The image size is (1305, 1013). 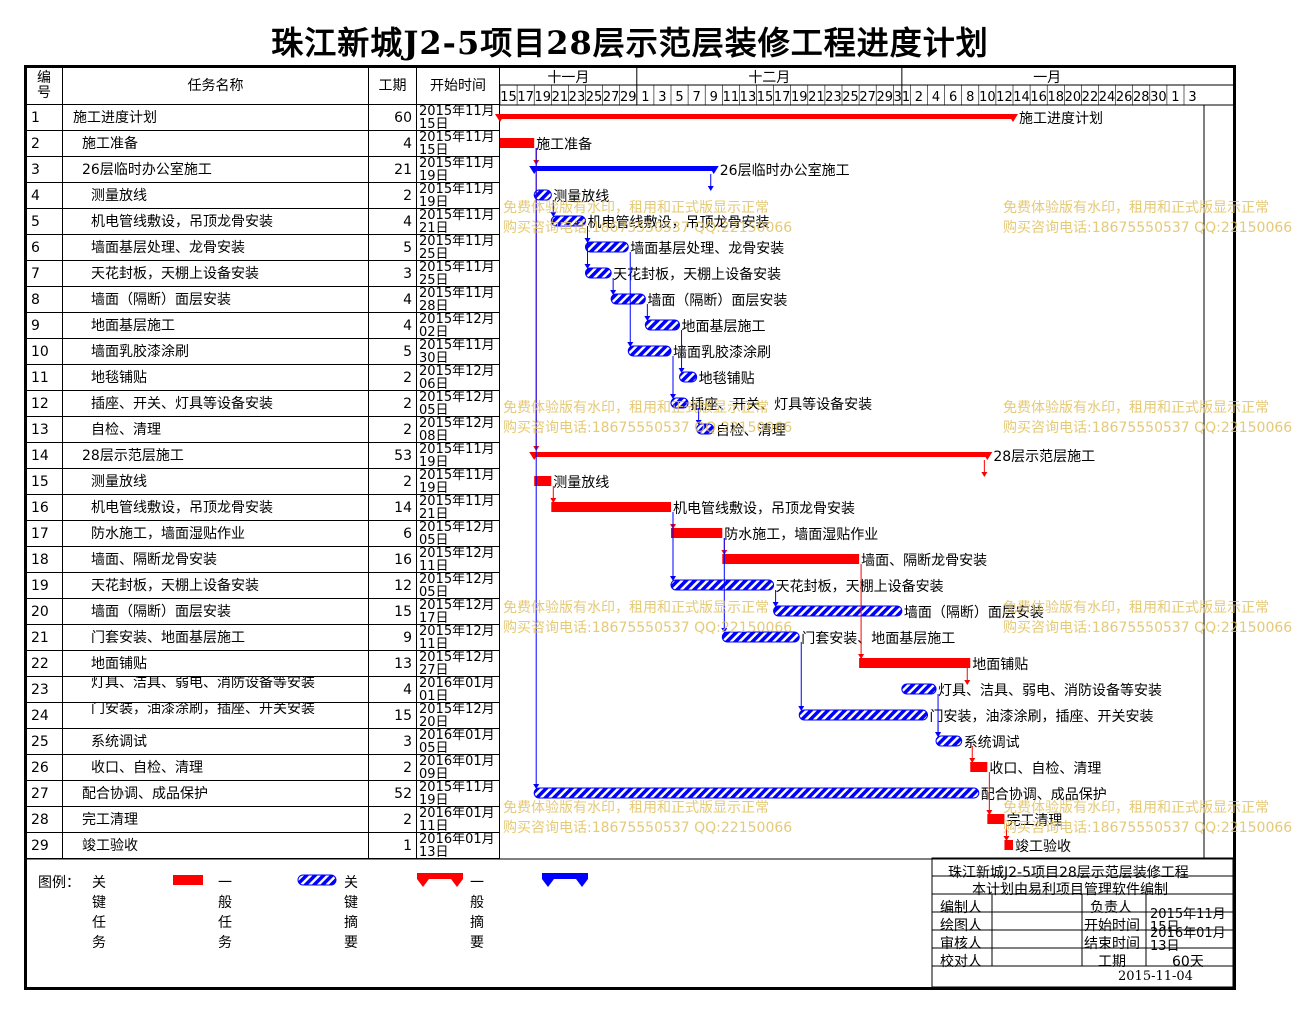 What do you see at coordinates (393, 586) in the screenshot?
I see `task-duration: 12` at bounding box center [393, 586].